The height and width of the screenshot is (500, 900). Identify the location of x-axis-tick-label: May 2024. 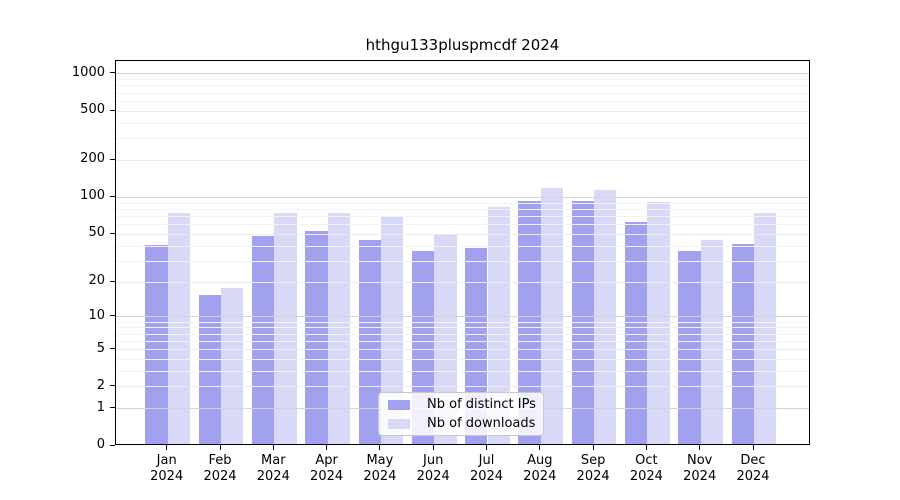
(380, 468).